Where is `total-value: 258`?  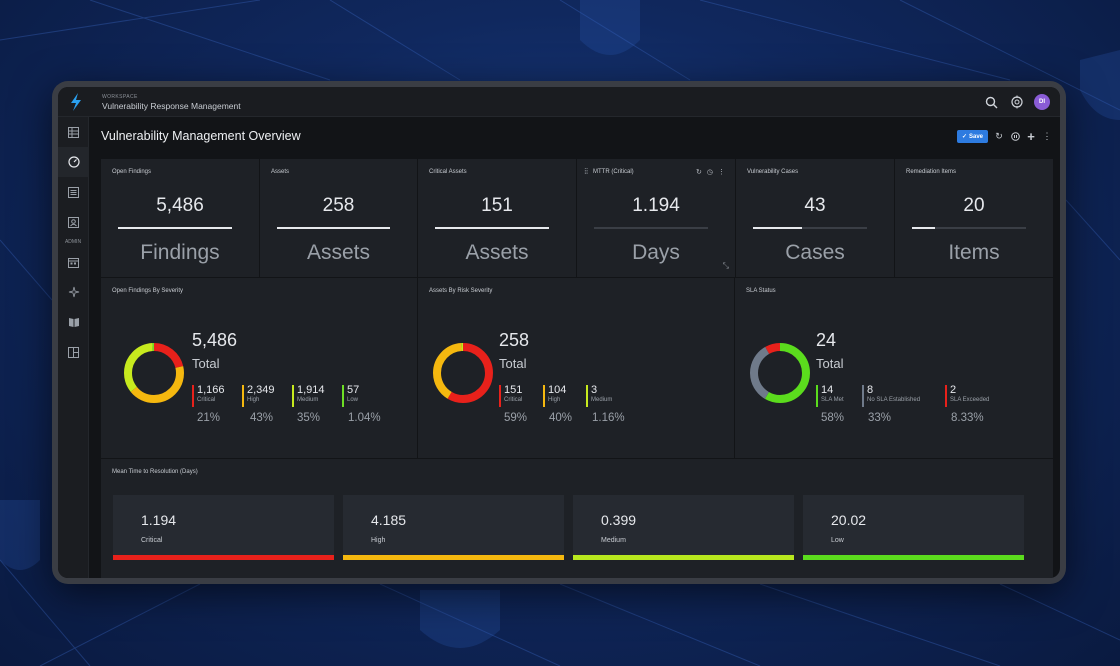
total-value: 258 is located at coordinates (514, 340).